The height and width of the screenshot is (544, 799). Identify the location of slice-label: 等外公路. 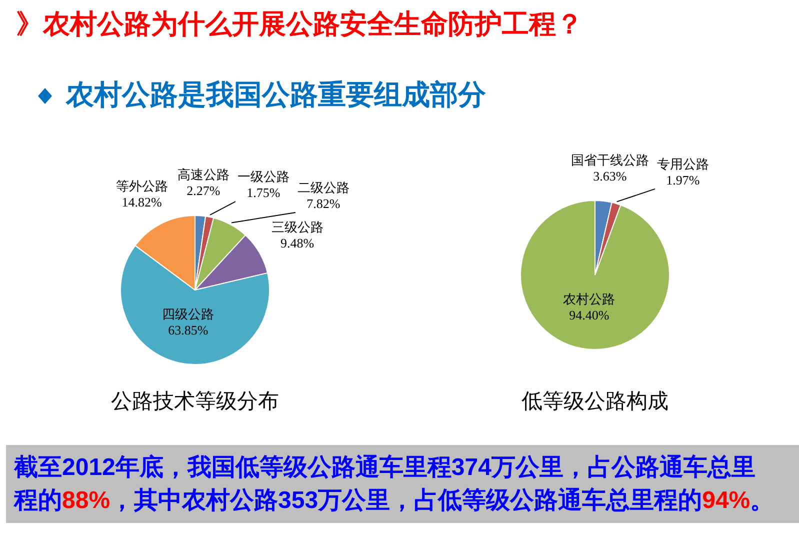
(142, 186).